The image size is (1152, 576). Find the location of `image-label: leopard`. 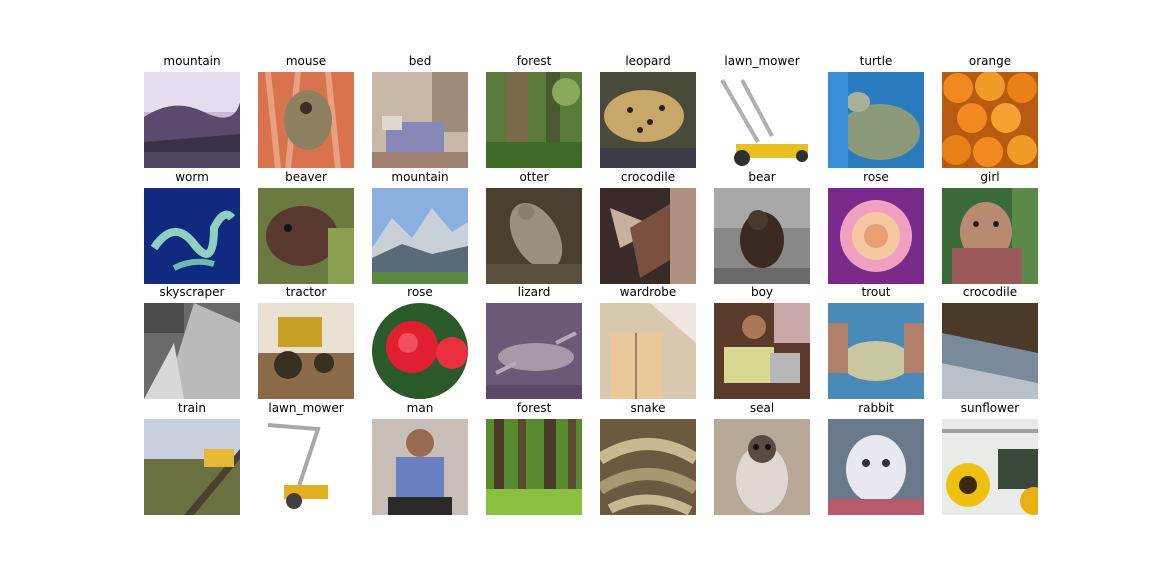

image-label: leopard is located at coordinates (648, 61).